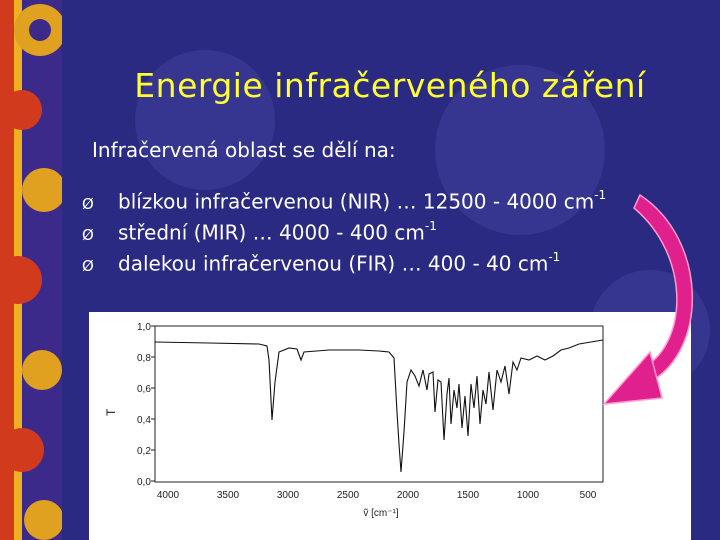 Image resolution: width=720 pixels, height=540 pixels. Describe the element at coordinates (111, 412) in the screenshot. I see `y-axis-label: T` at that location.